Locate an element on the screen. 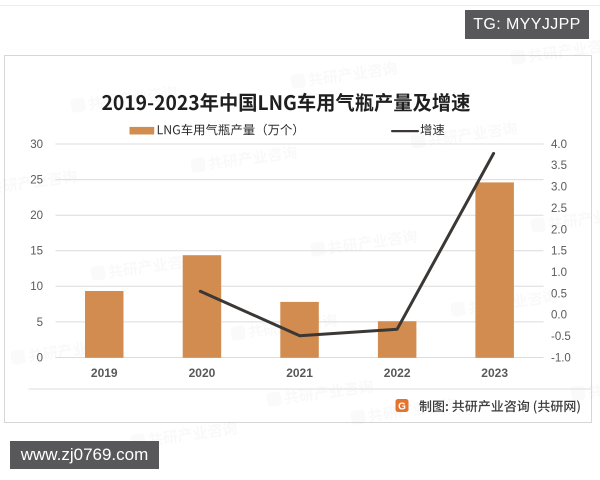  svg-text: 0 is located at coordinates (40, 358).